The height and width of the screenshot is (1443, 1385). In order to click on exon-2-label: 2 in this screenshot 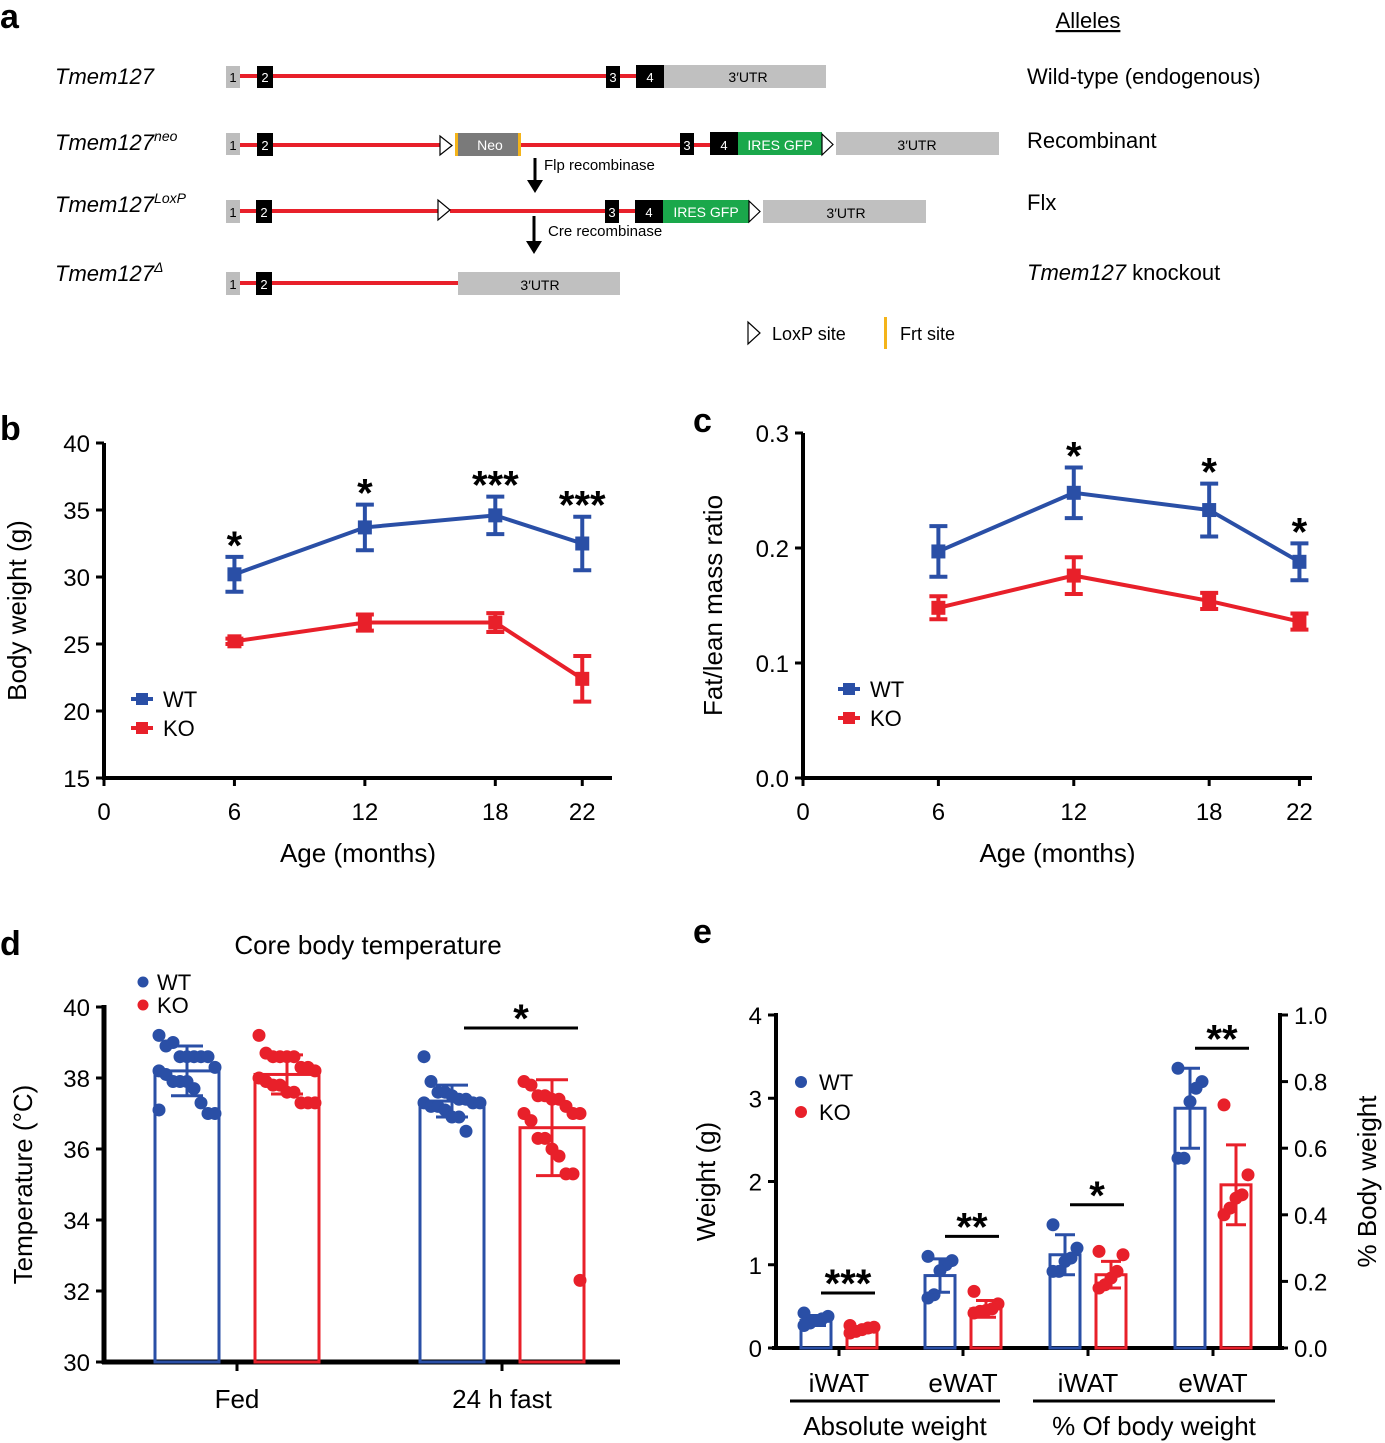, I will do `click(264, 145)`.